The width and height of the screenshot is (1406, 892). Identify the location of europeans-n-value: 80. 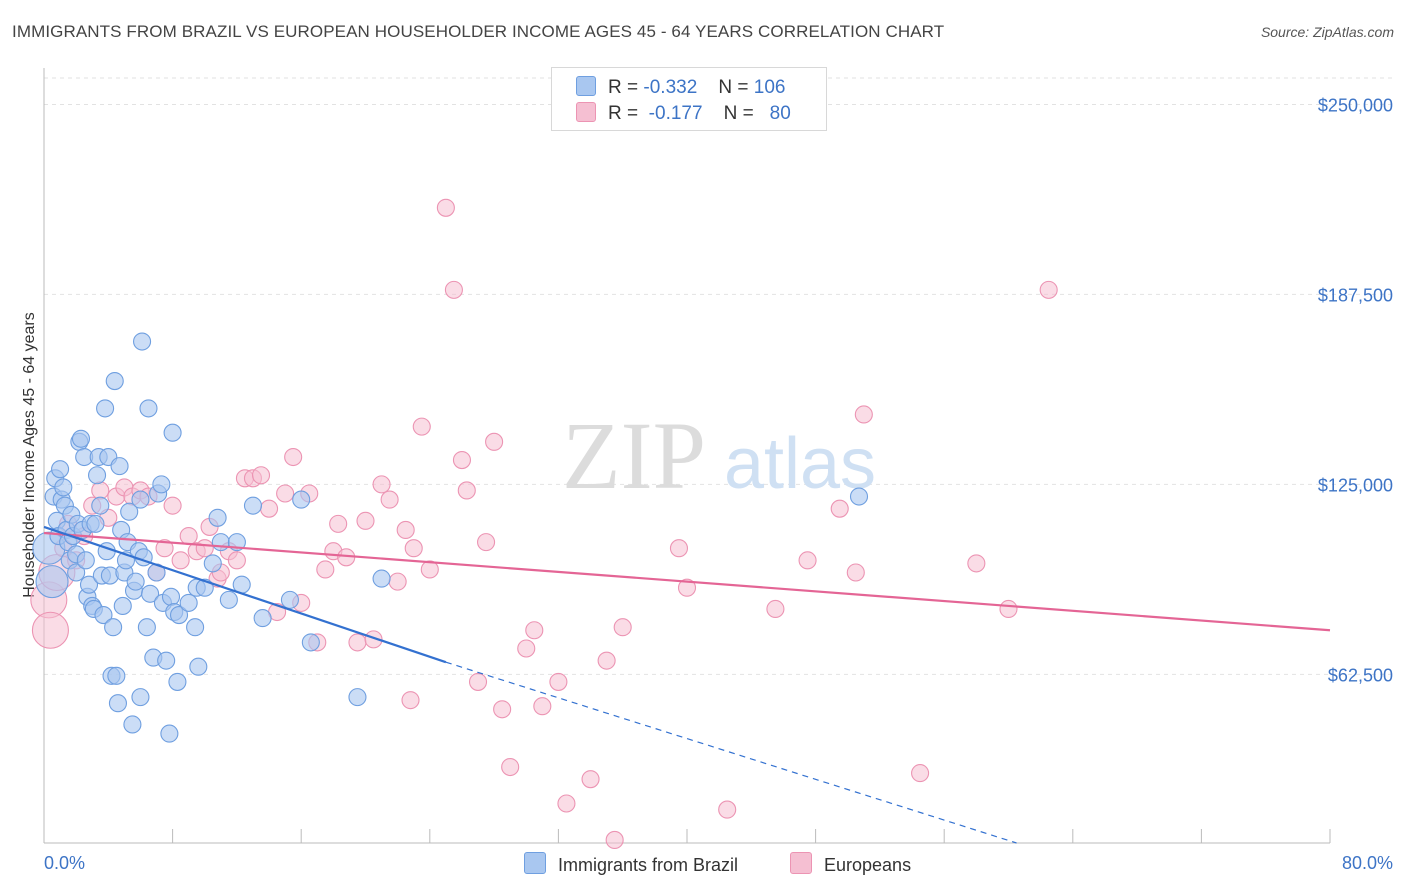
(780, 113).